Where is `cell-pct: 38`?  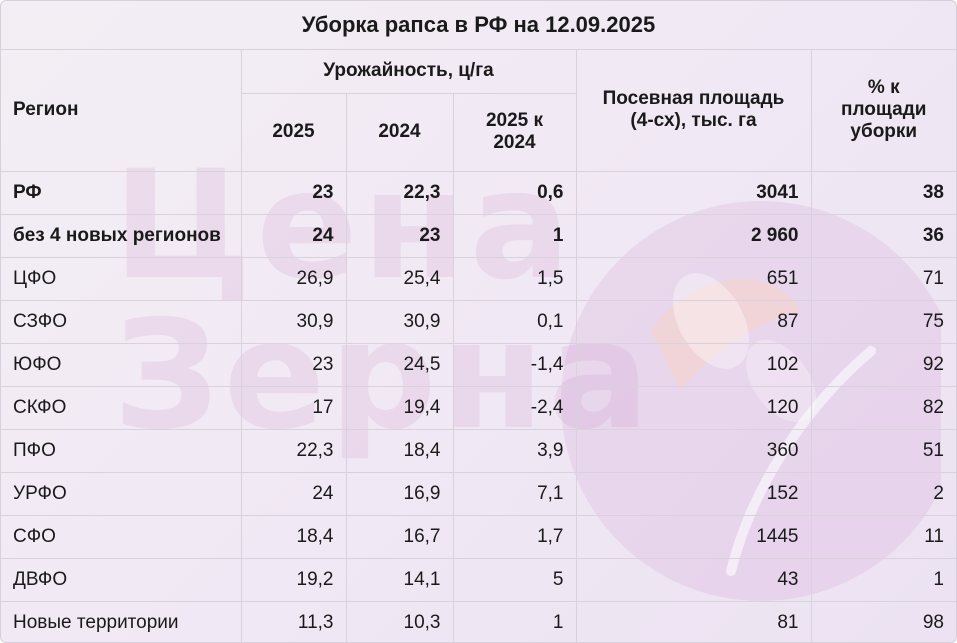 cell-pct: 38 is located at coordinates (883, 192).